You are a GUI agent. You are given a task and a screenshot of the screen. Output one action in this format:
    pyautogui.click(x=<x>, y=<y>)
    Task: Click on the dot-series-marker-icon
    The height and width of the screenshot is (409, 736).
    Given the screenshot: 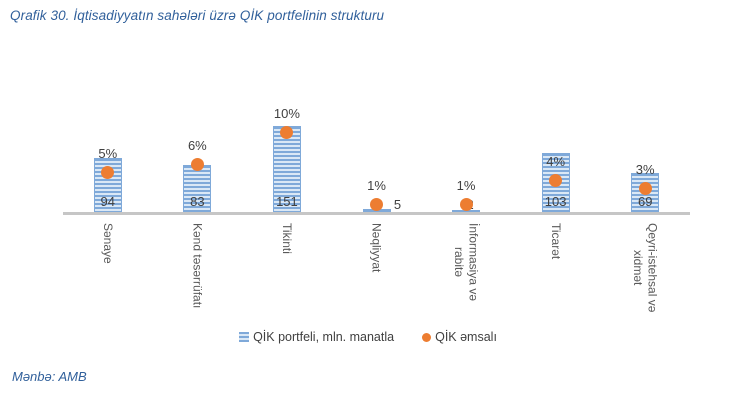 What is the action you would take?
    pyautogui.click(x=427, y=337)
    